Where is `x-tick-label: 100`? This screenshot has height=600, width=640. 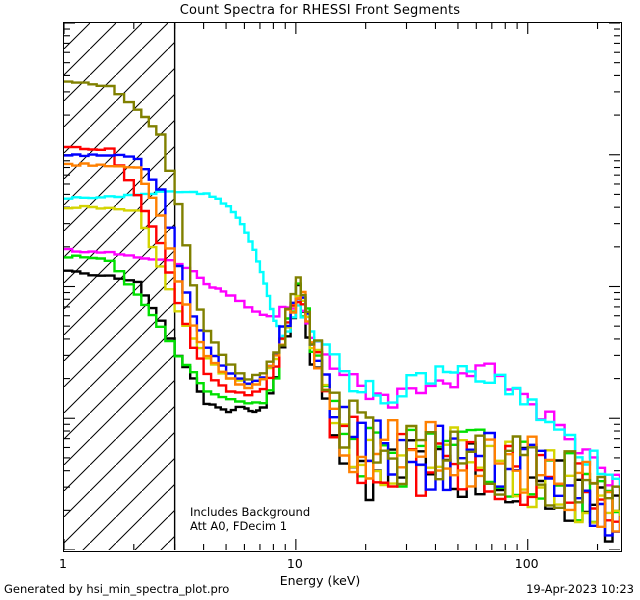 x-tick-label: 100 is located at coordinates (526, 563).